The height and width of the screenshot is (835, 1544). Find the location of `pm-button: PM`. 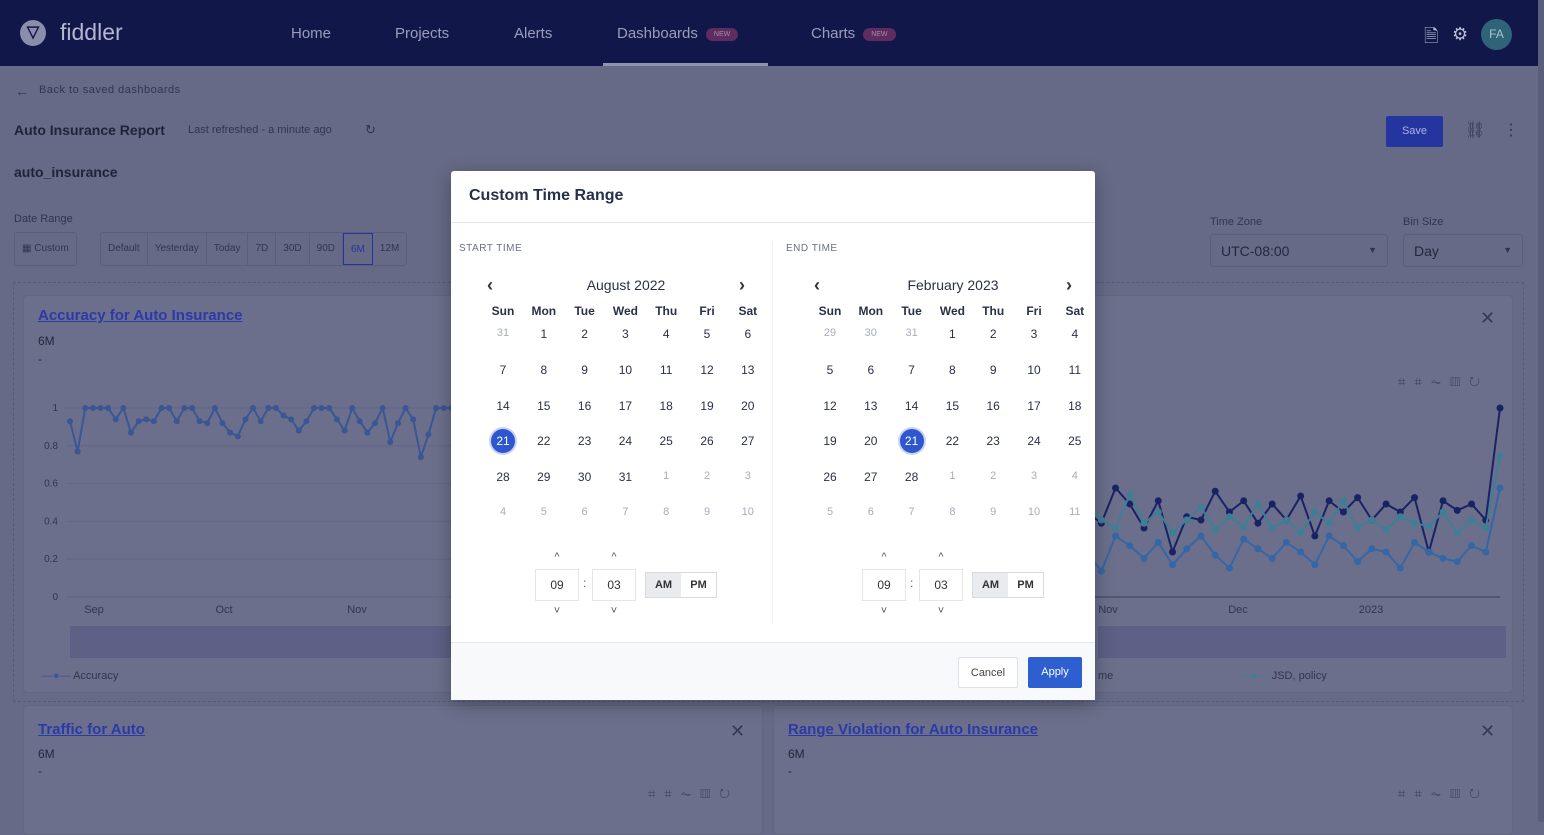

pm-button: PM is located at coordinates (698, 585).